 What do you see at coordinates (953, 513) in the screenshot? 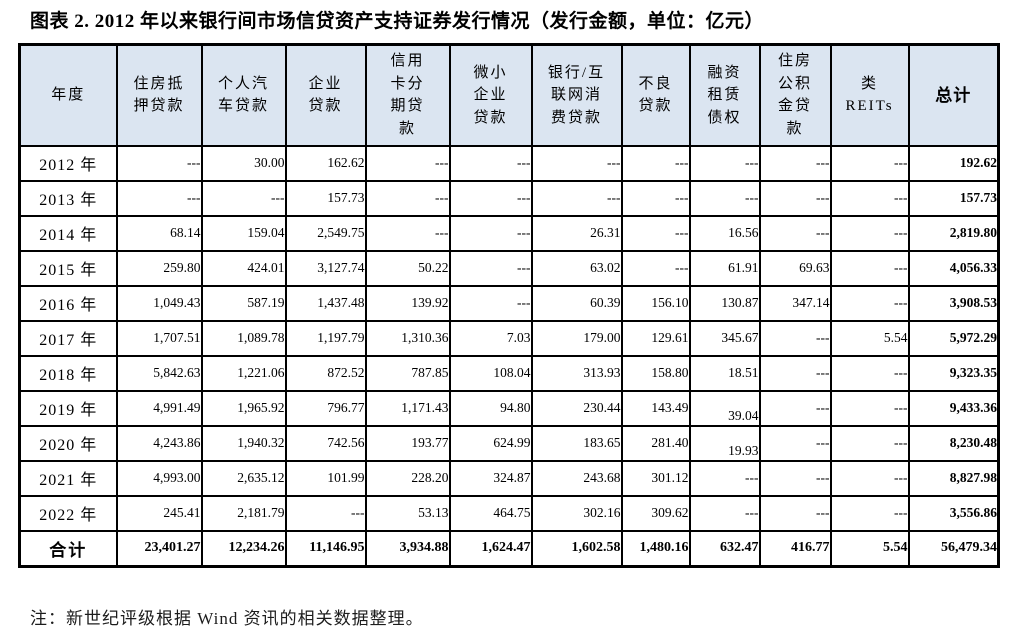
I see `total-cell: 3,556.86` at bounding box center [953, 513].